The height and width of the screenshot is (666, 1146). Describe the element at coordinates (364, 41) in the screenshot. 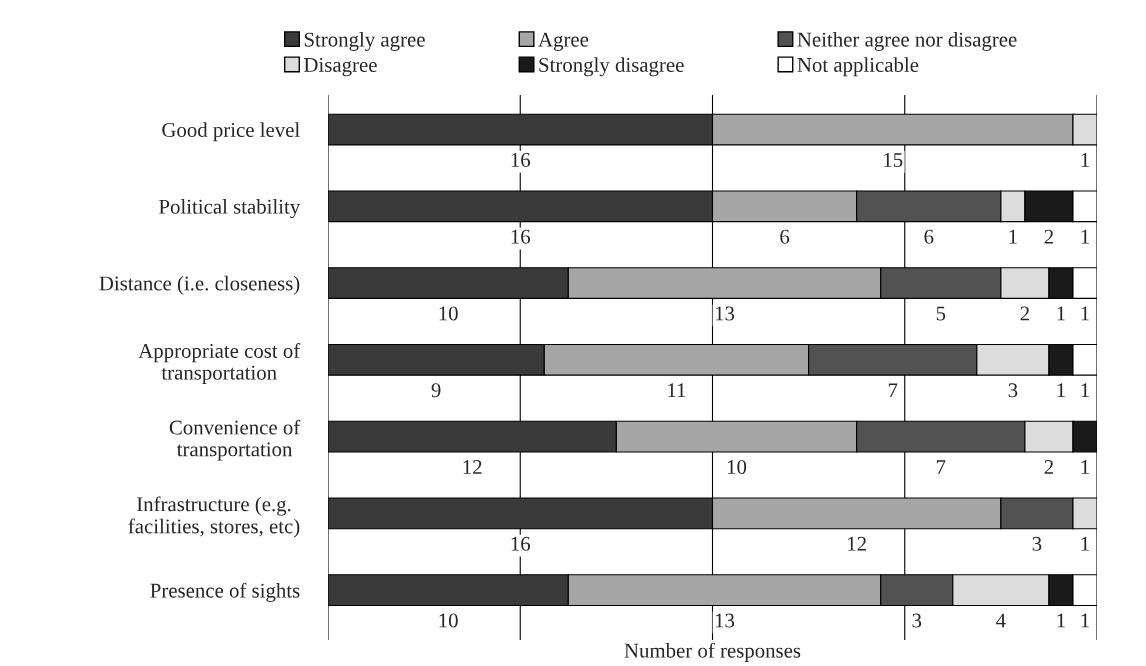

I see `legend-label: Strongly agree` at that location.